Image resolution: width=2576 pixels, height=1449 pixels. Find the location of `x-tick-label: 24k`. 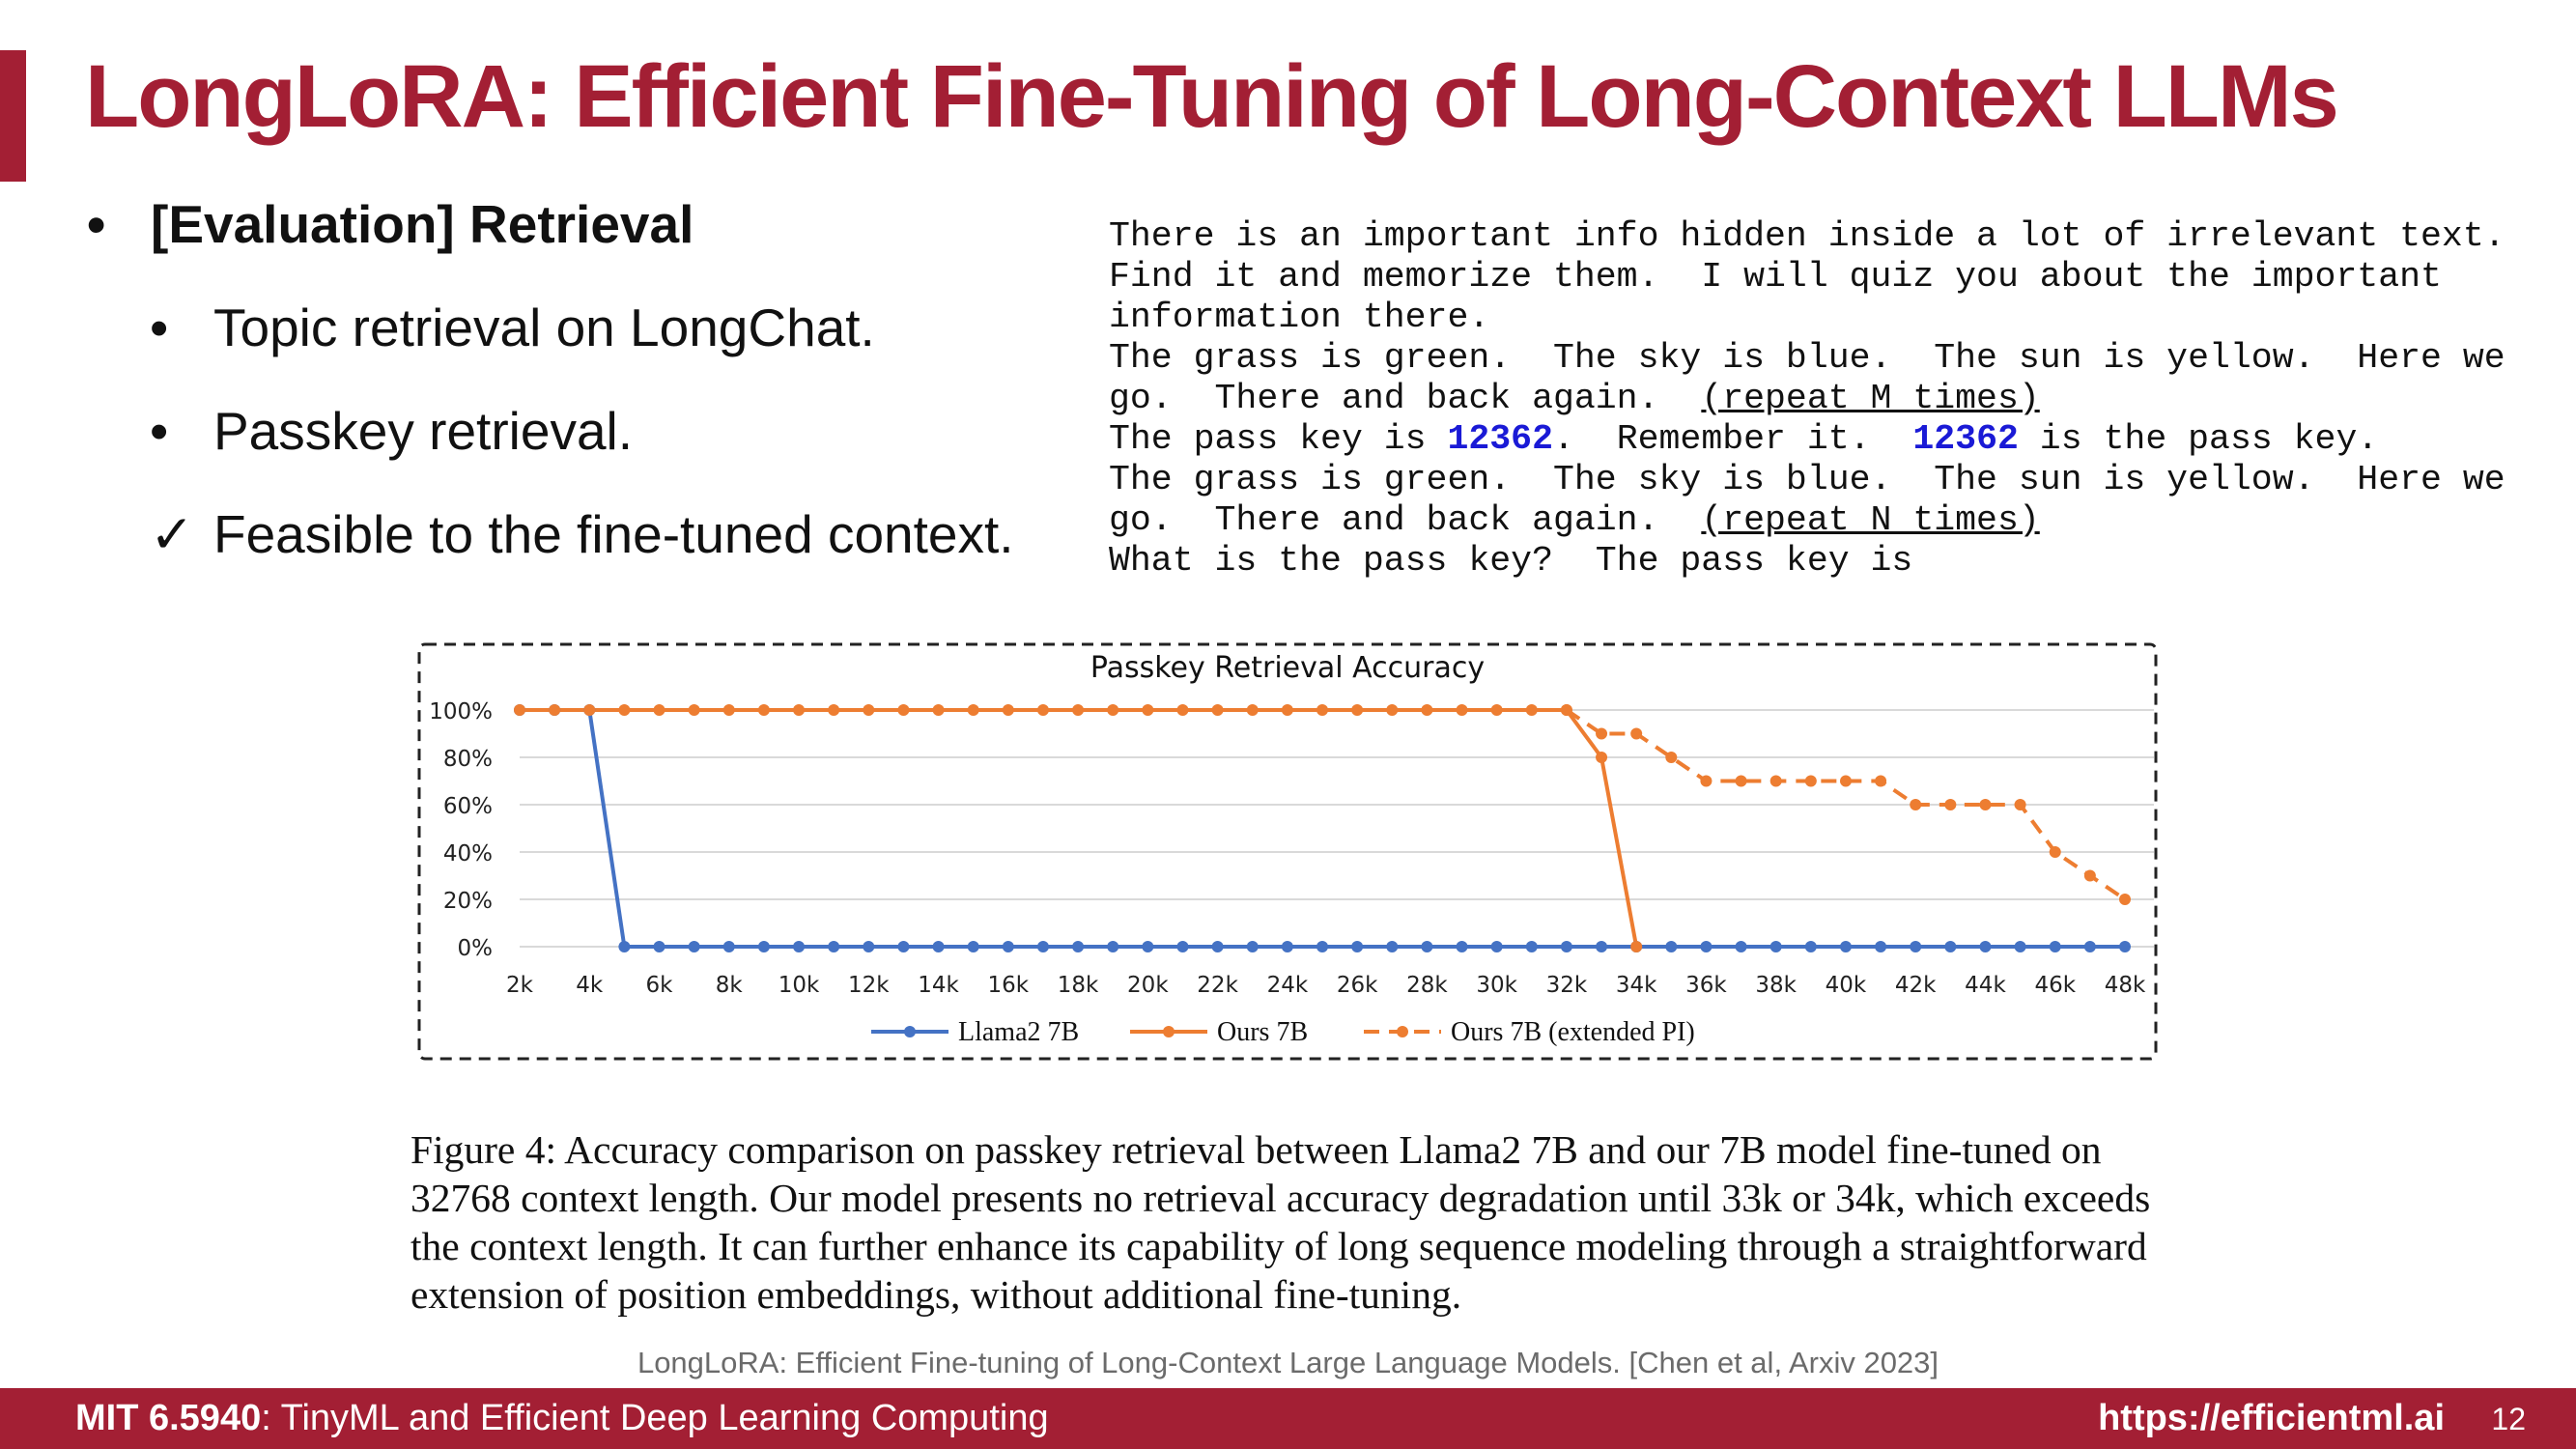

x-tick-label: 24k is located at coordinates (1288, 985).